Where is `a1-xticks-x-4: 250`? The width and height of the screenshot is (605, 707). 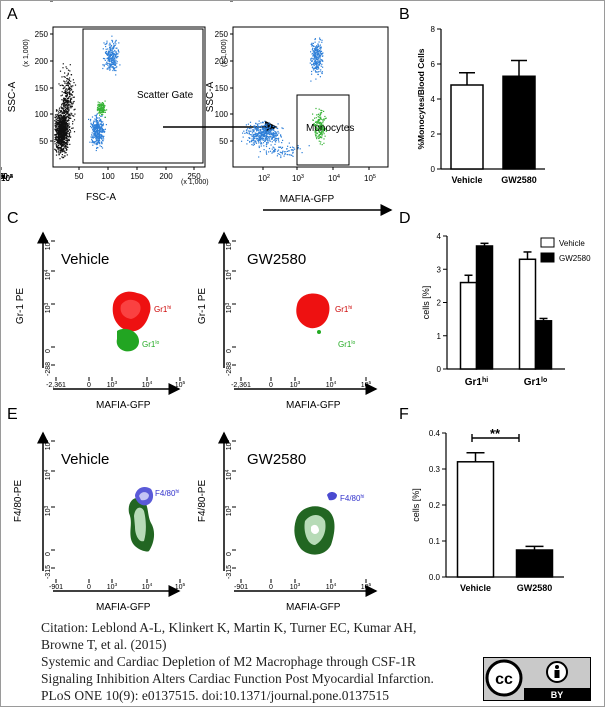 a1-xticks-x-4: 250 is located at coordinates (194, 176).